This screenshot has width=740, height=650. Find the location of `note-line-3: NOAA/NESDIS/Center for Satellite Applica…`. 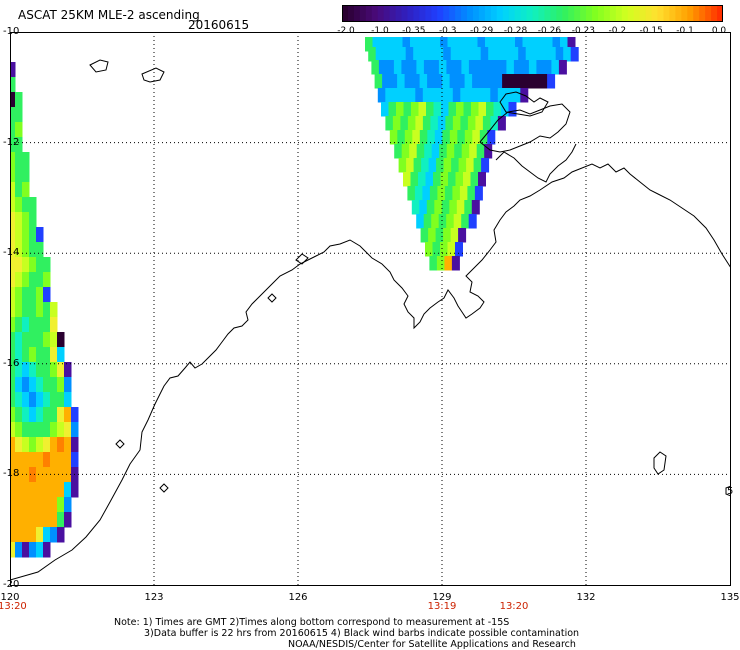

note-line-3: NOAA/NESDIS/Center for Satellite Applica… is located at coordinates (432, 644).